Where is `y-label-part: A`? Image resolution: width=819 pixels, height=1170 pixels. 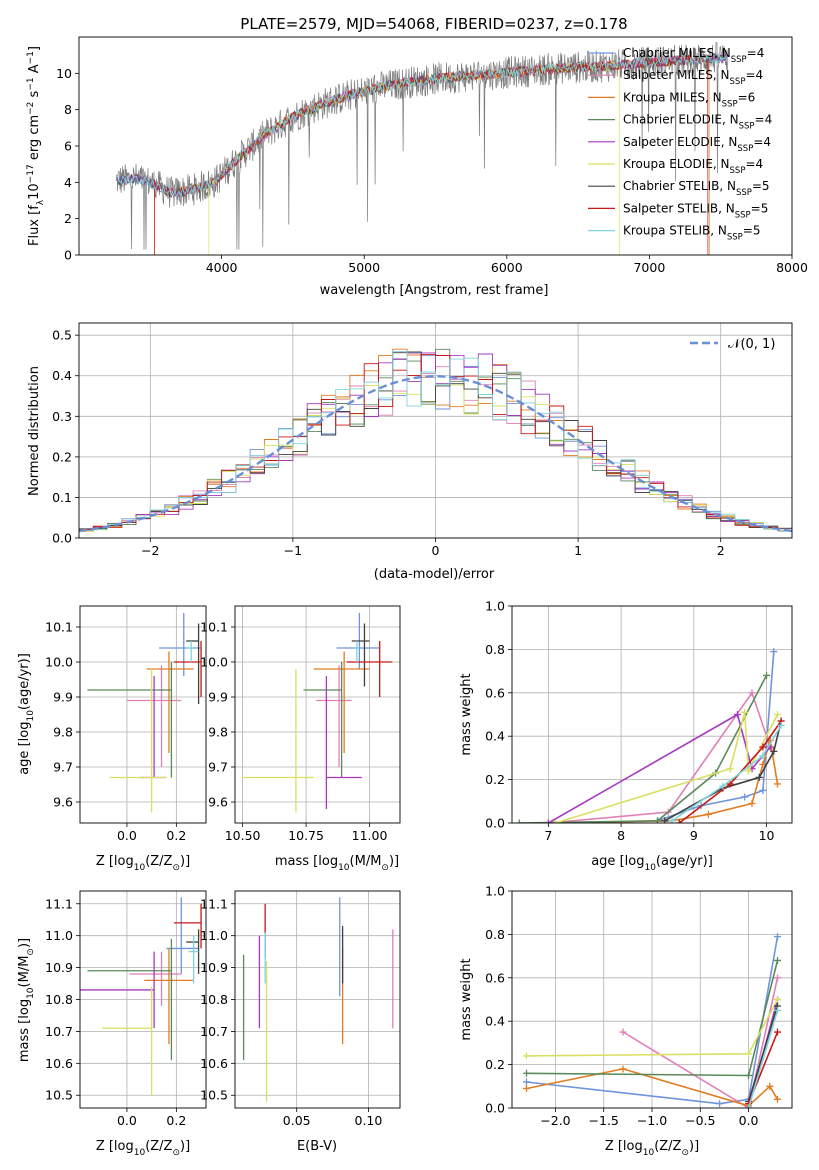
y-label-part: A is located at coordinates (34, 70).